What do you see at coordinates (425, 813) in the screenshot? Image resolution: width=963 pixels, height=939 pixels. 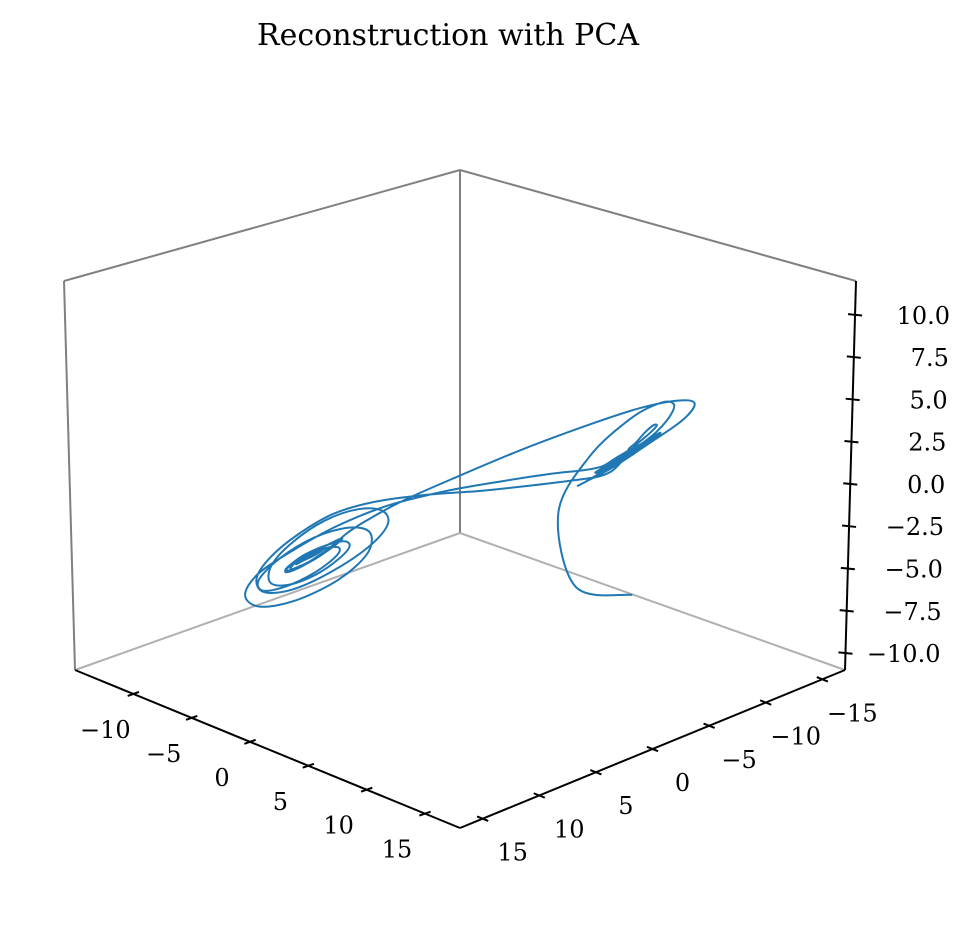 I see `x-tick-0-mark` at bounding box center [425, 813].